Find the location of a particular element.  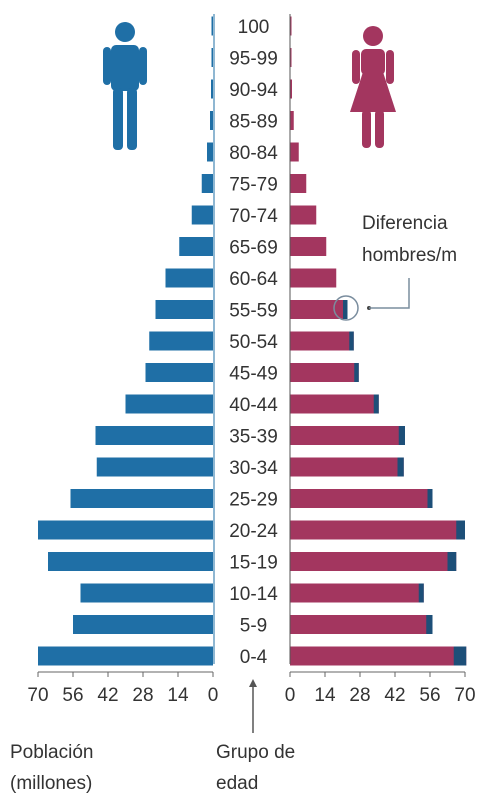

age-group-label: 100 is located at coordinates (254, 27).